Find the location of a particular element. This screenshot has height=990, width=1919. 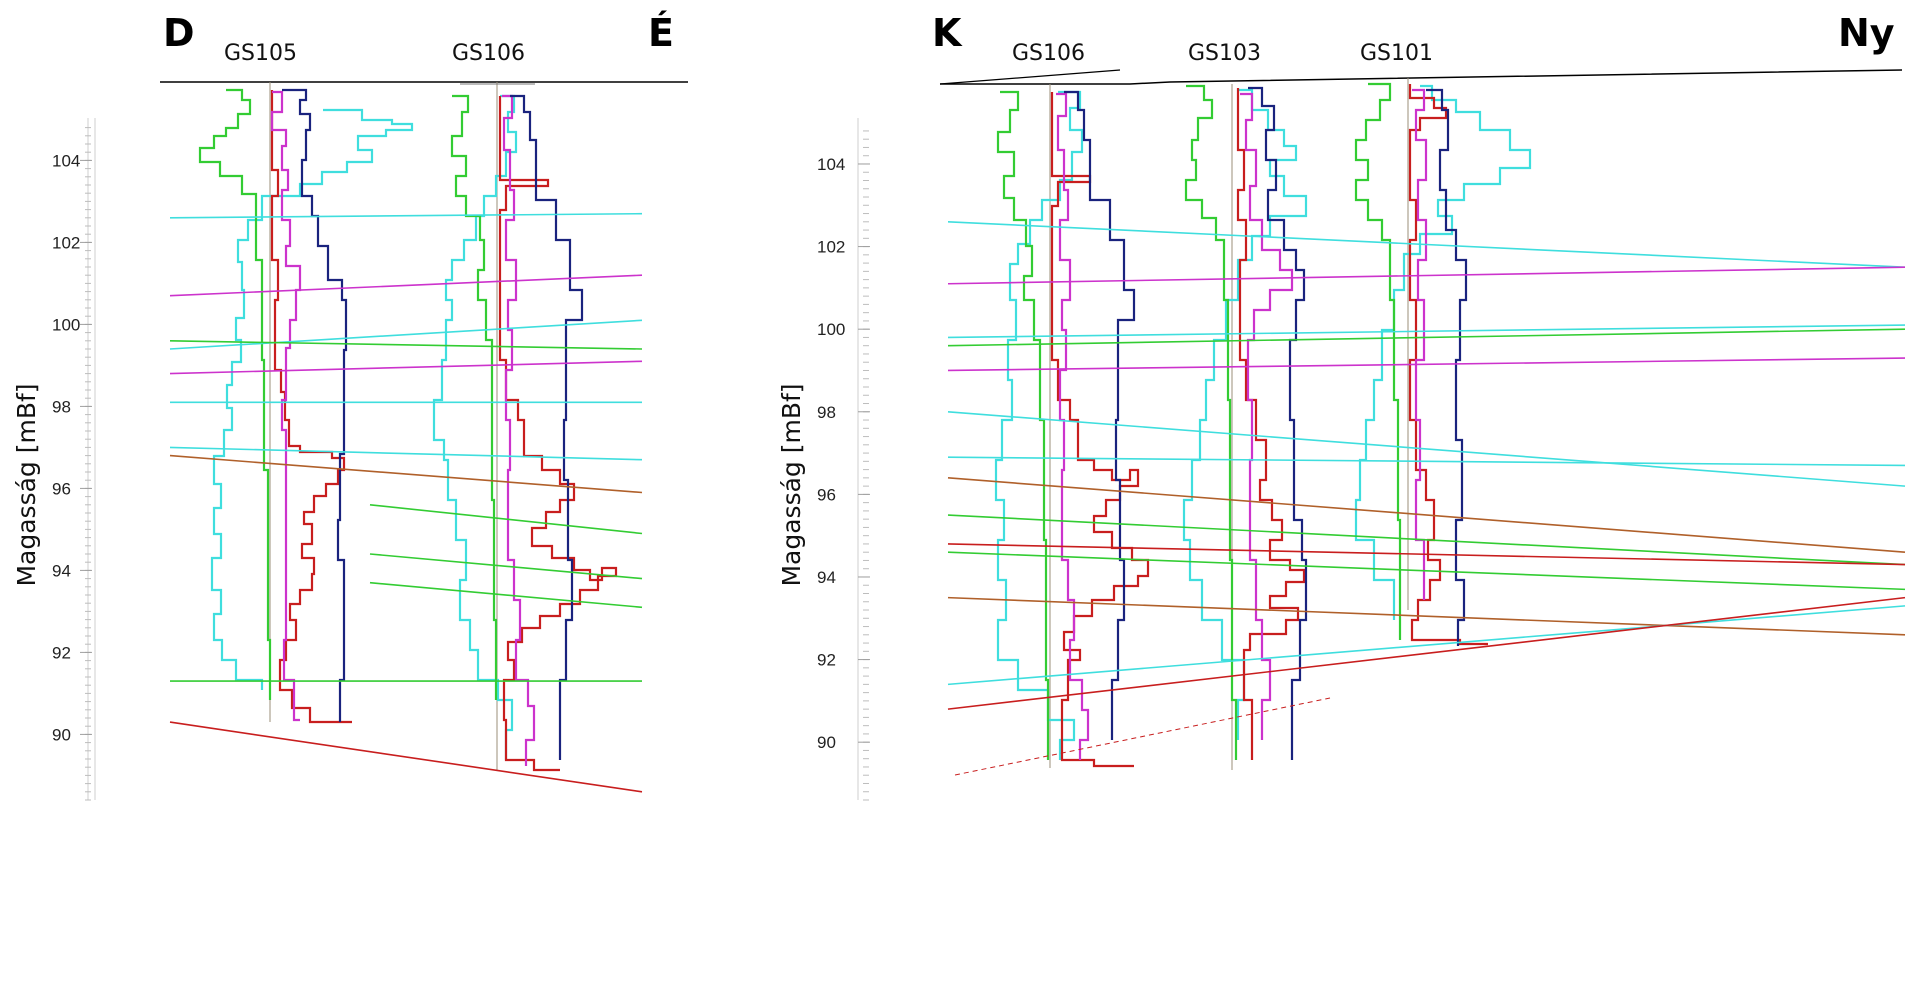

gs103-navy-log is located at coordinates (1278, 423).